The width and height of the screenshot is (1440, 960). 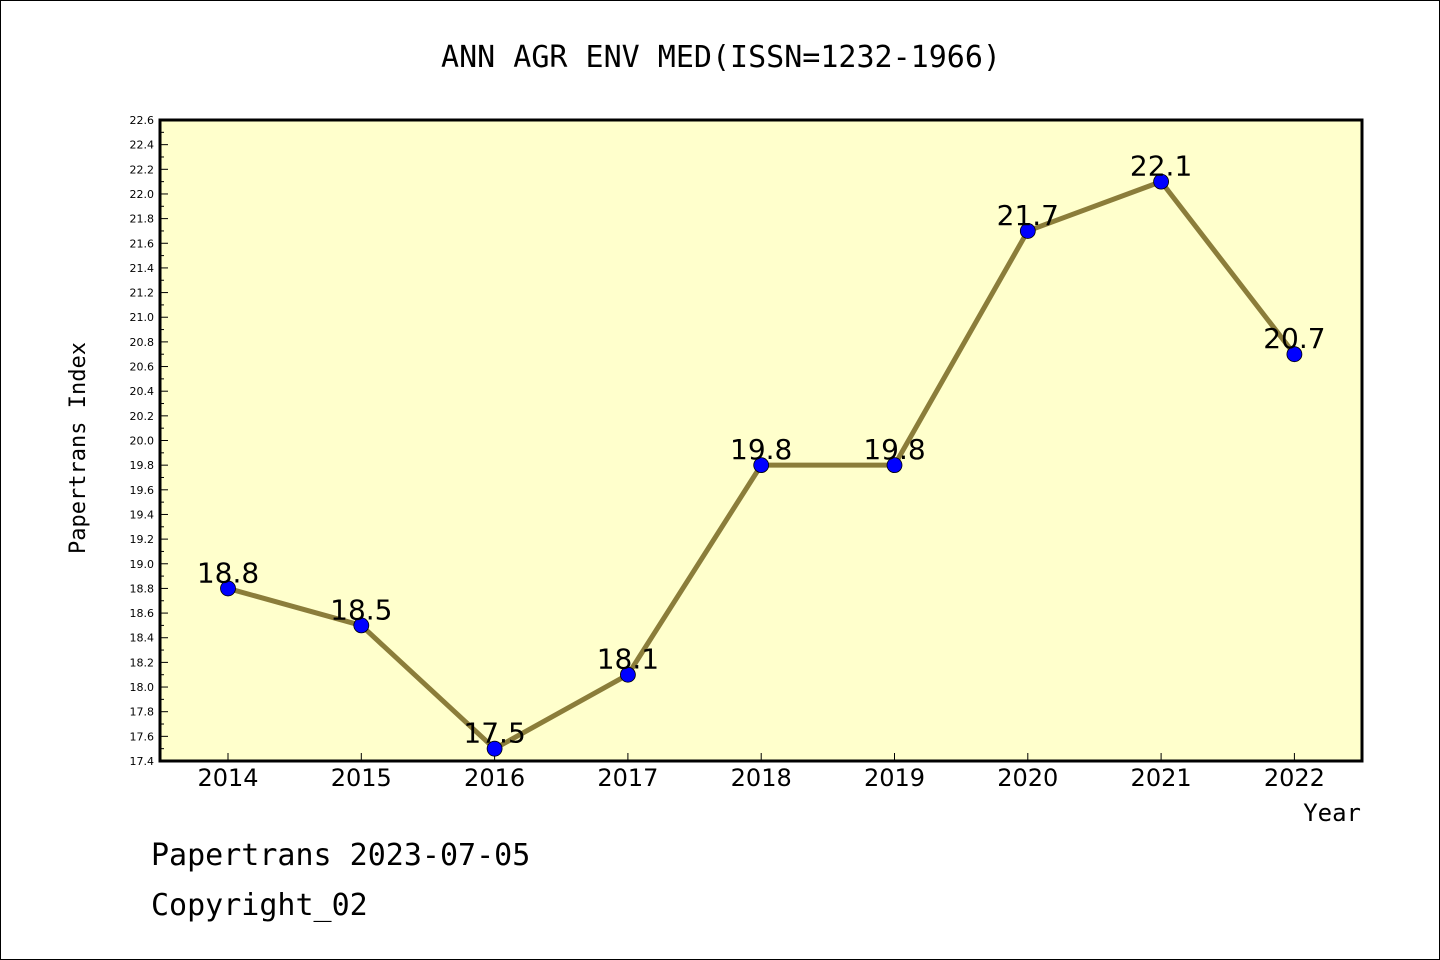 I want to click on y-tick-label: 19.8, so click(x=142, y=465).